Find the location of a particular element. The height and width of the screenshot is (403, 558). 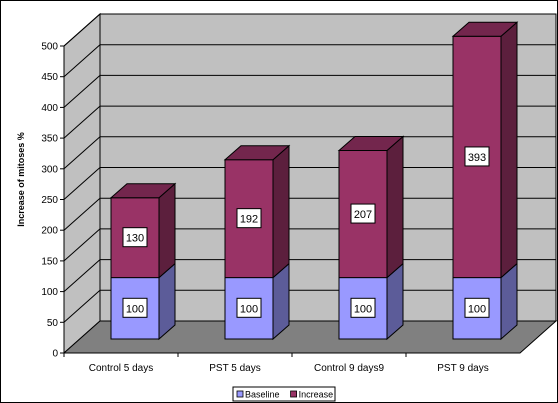

legend-box is located at coordinates (284, 394).